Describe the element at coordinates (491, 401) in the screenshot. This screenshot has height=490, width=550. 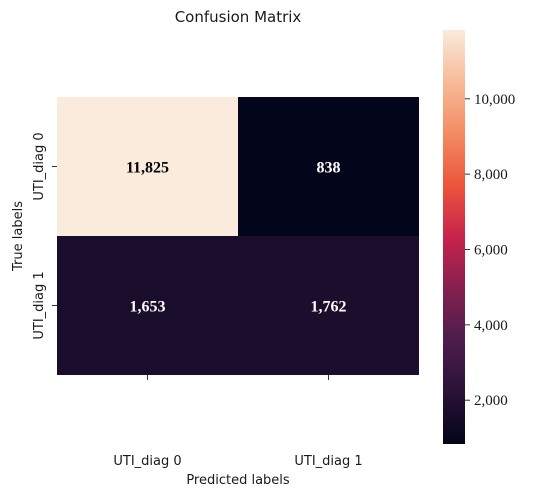
I see `colorbar-tick-label: 2,000` at that location.